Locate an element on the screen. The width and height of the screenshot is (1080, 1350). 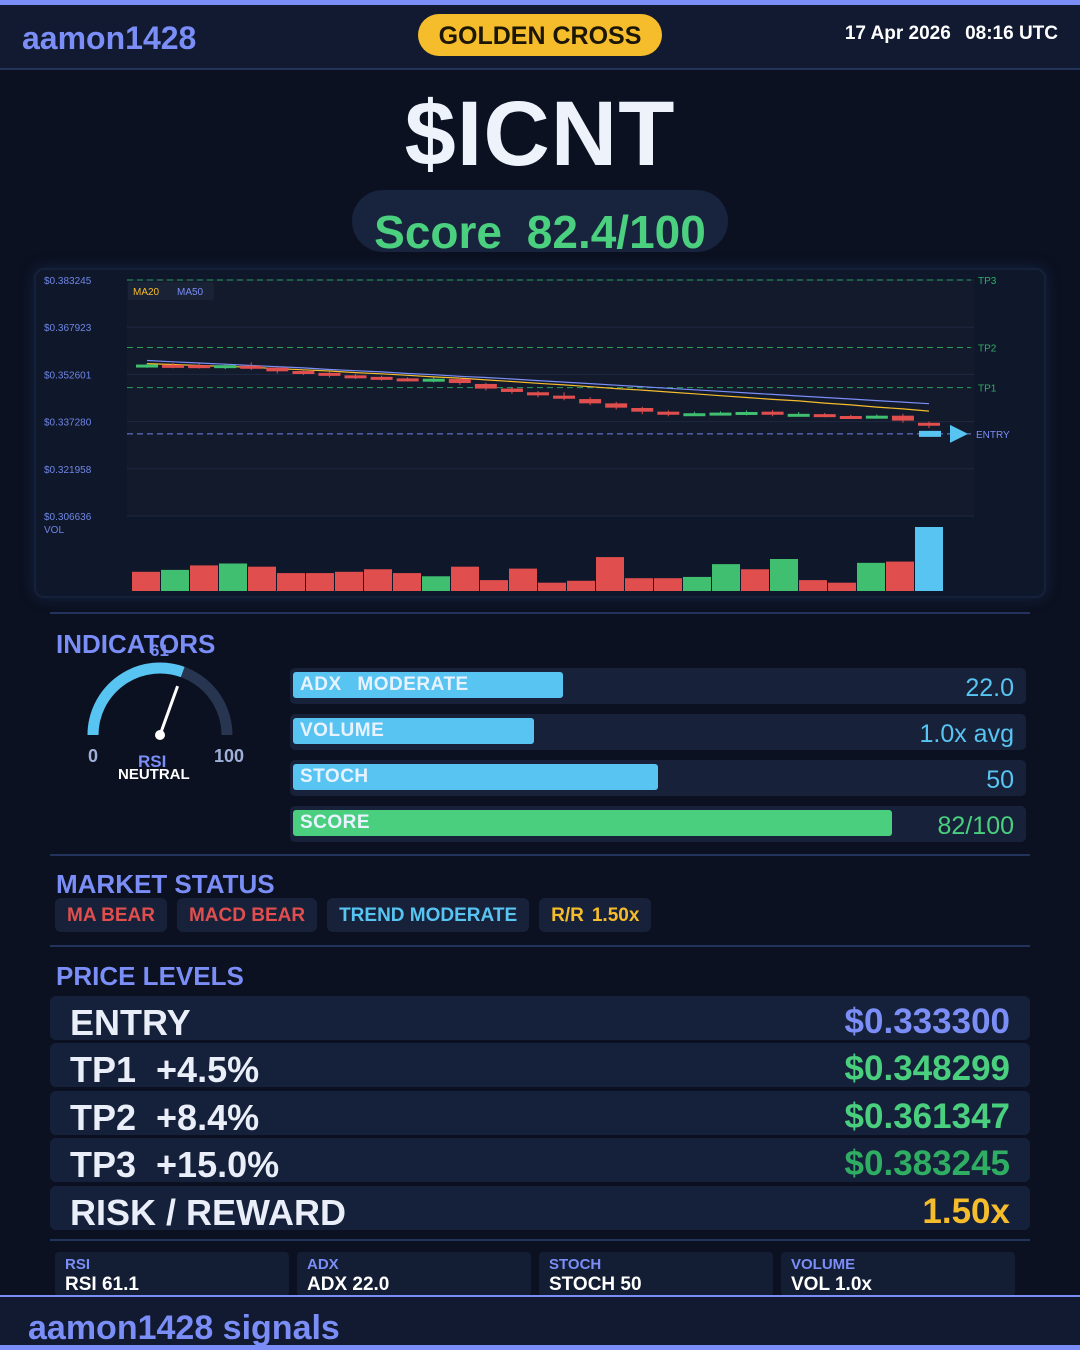
entry-marker is located at coordinates (930, 433).